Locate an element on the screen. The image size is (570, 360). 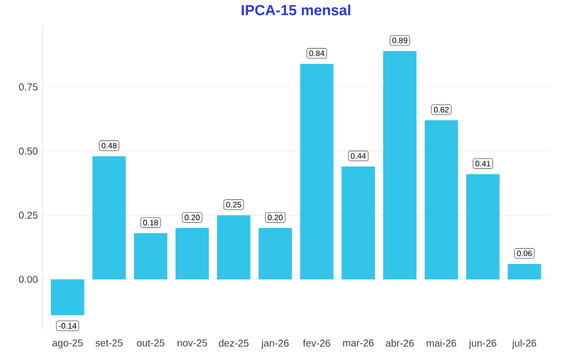
x-tick-label: dez-25 is located at coordinates (233, 343).